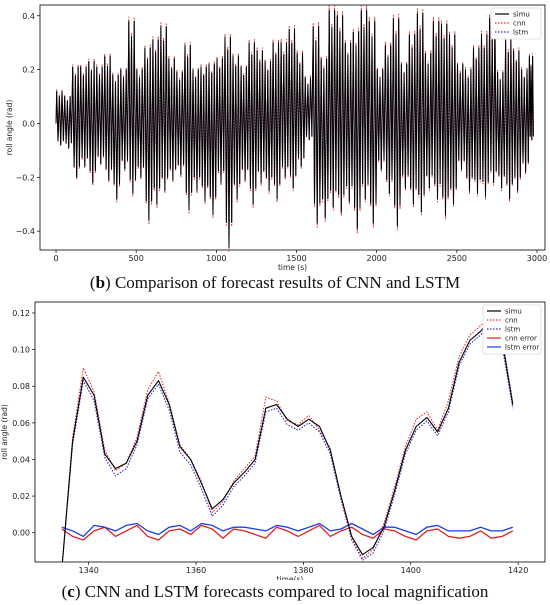 The width and height of the screenshot is (550, 605). I want to click on top-legend-label: simu, so click(521, 15).